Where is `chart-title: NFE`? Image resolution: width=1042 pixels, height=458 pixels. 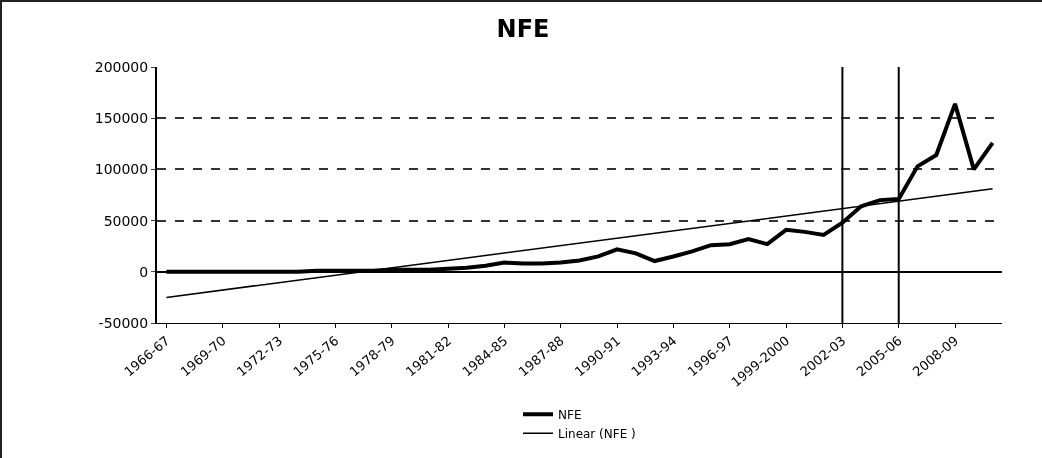 chart-title: NFE is located at coordinates (523, 29).